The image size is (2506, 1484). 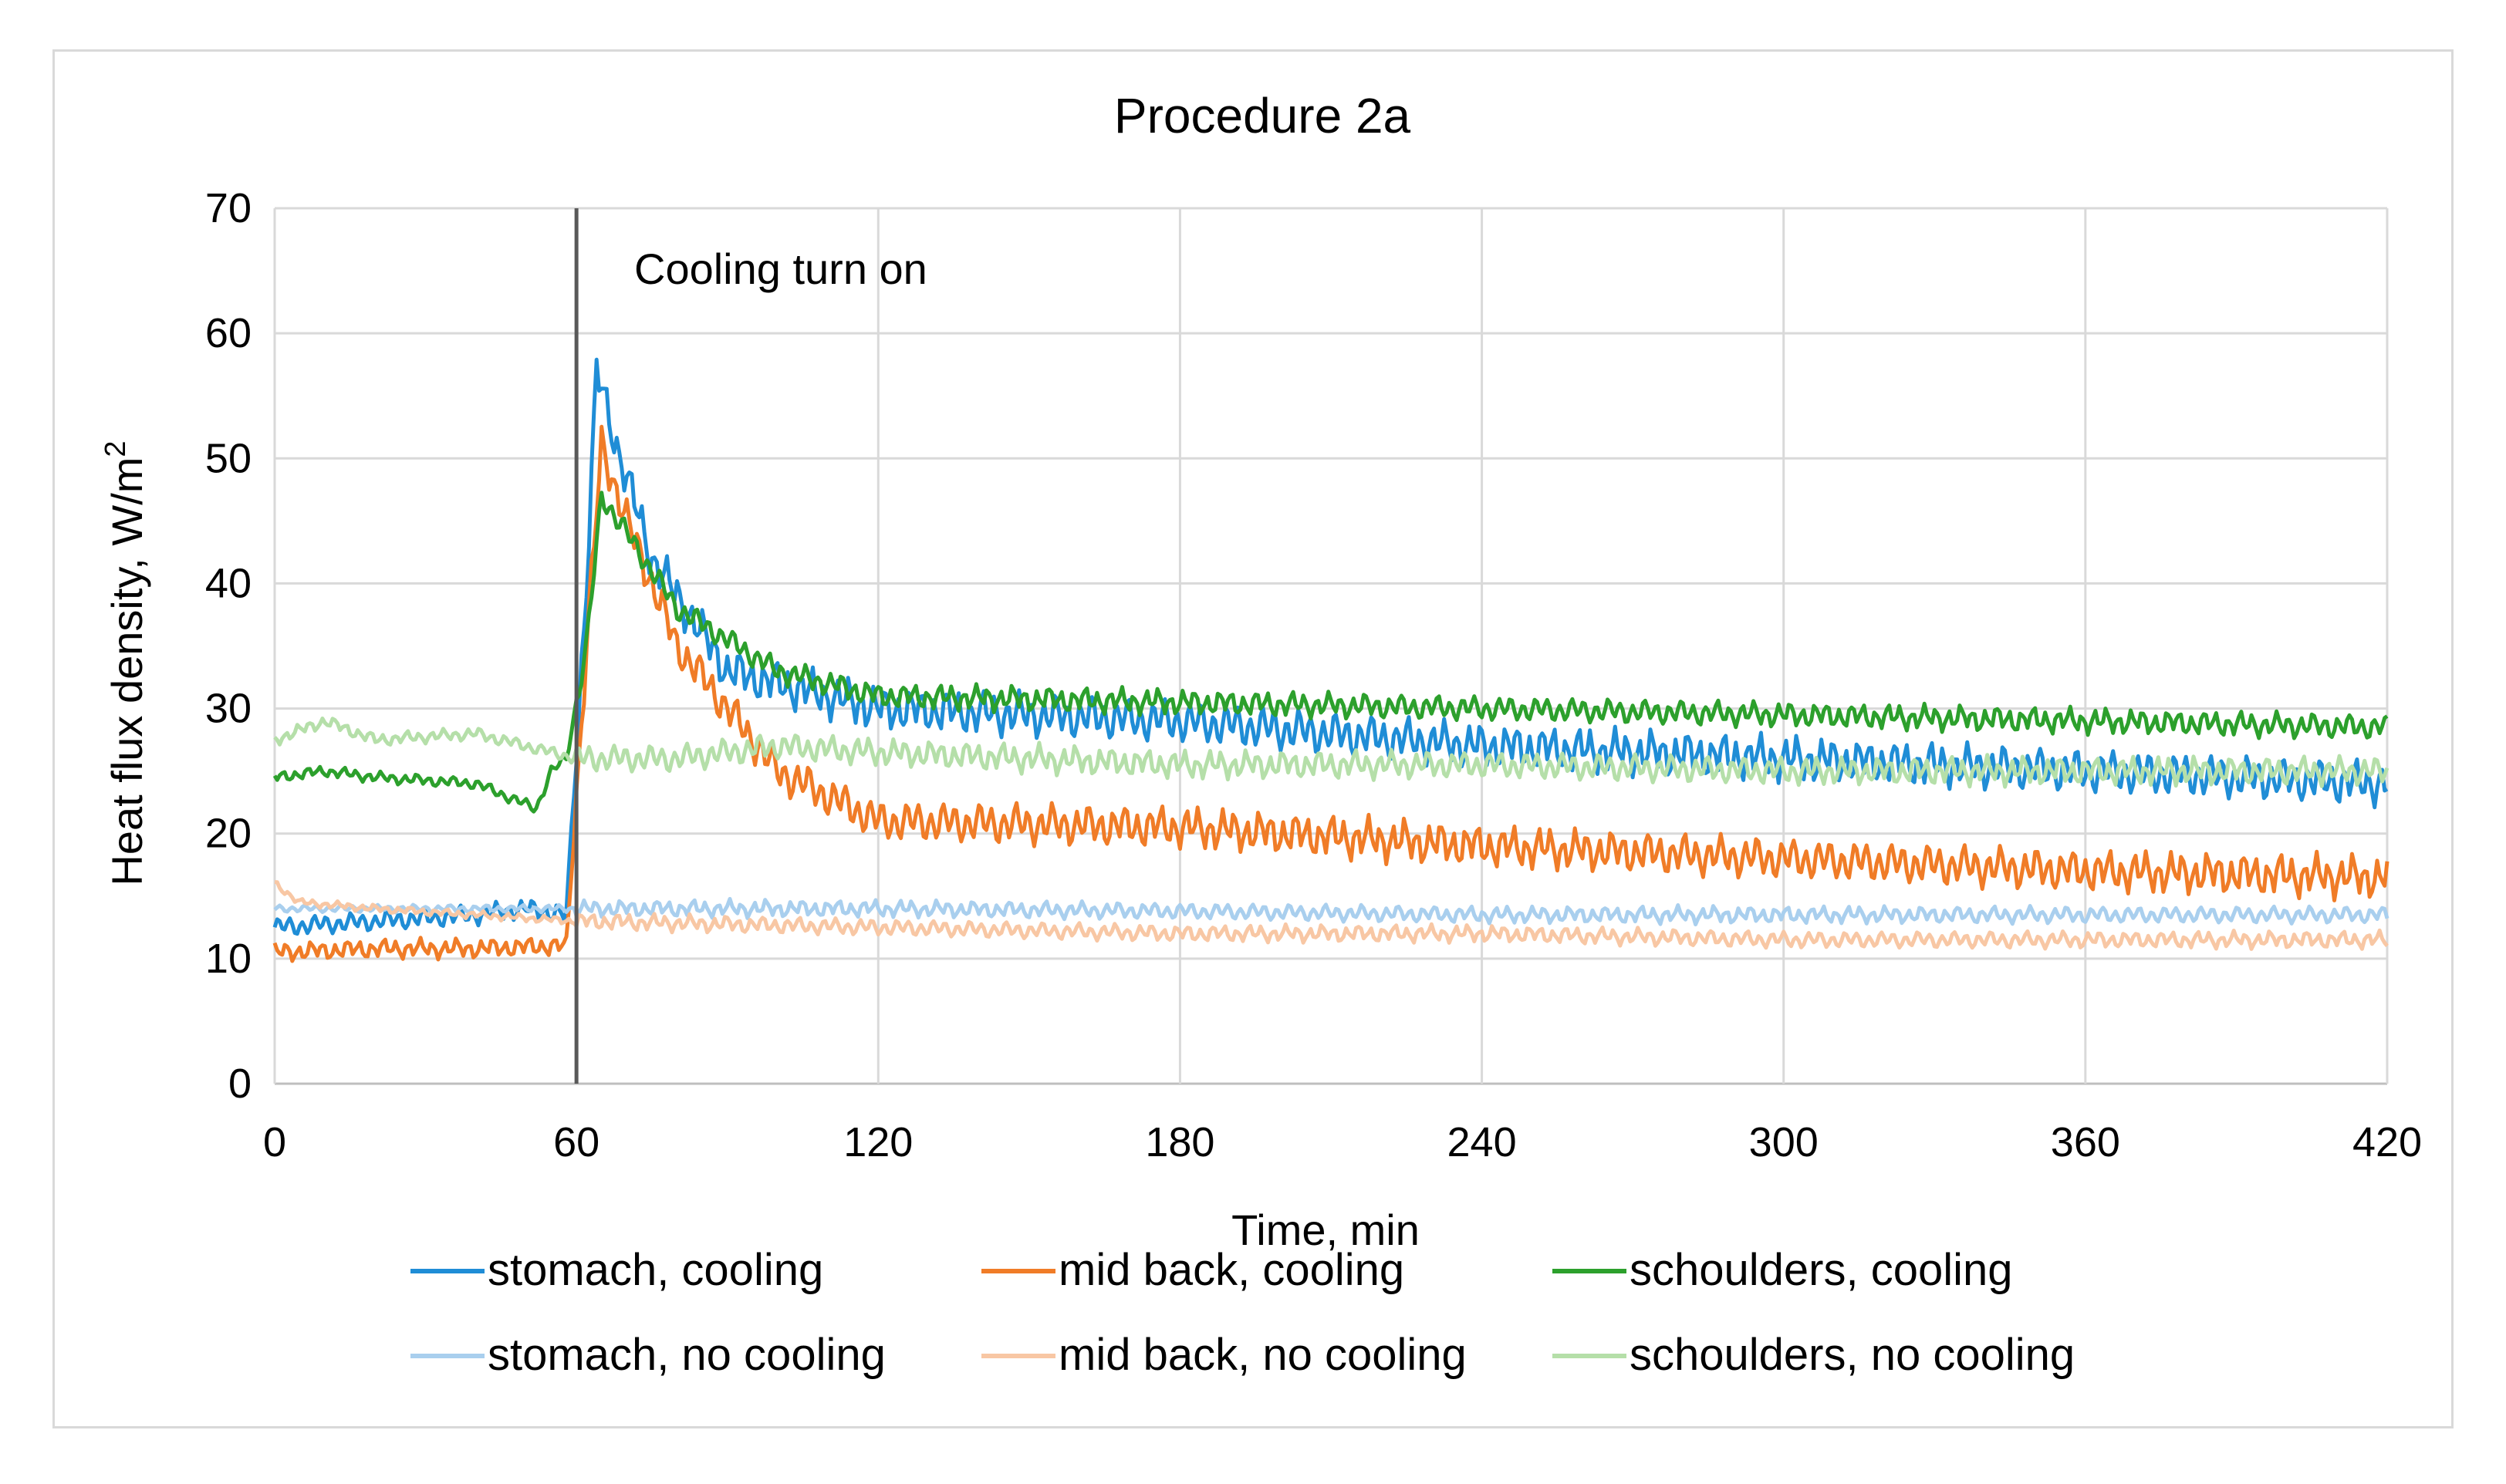 I want to click on y-tick-label: 70, so click(x=228, y=208).